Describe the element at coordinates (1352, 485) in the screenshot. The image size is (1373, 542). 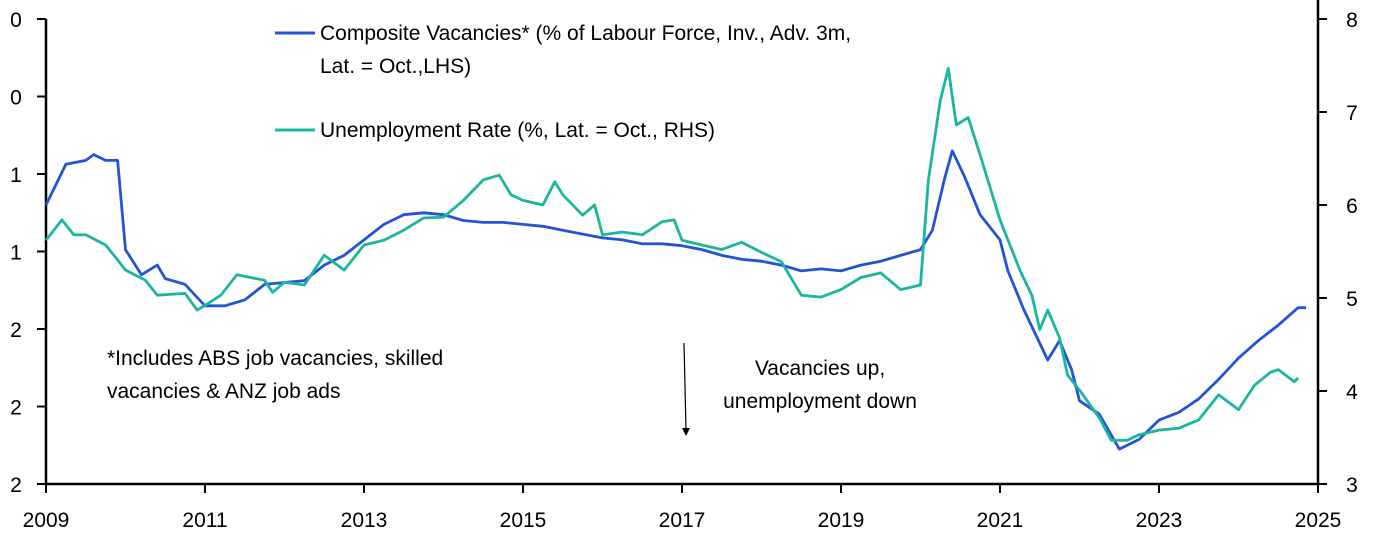
I see `right-tick-label: 3` at that location.